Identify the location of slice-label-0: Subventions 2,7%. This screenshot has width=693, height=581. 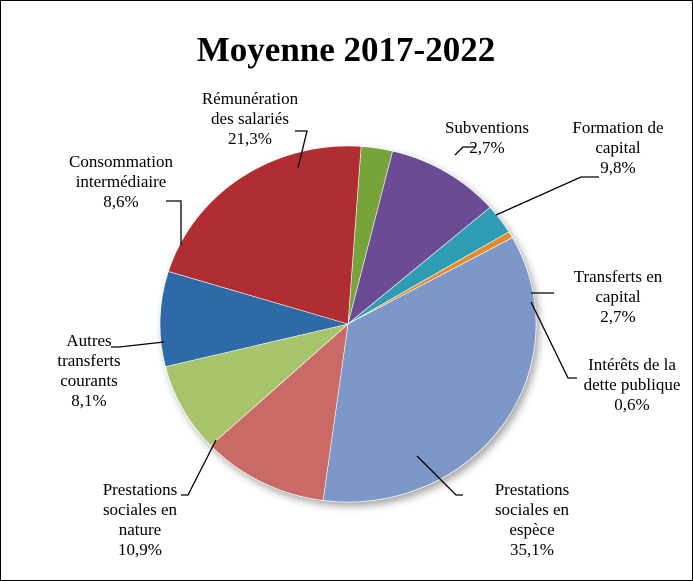
(487, 137).